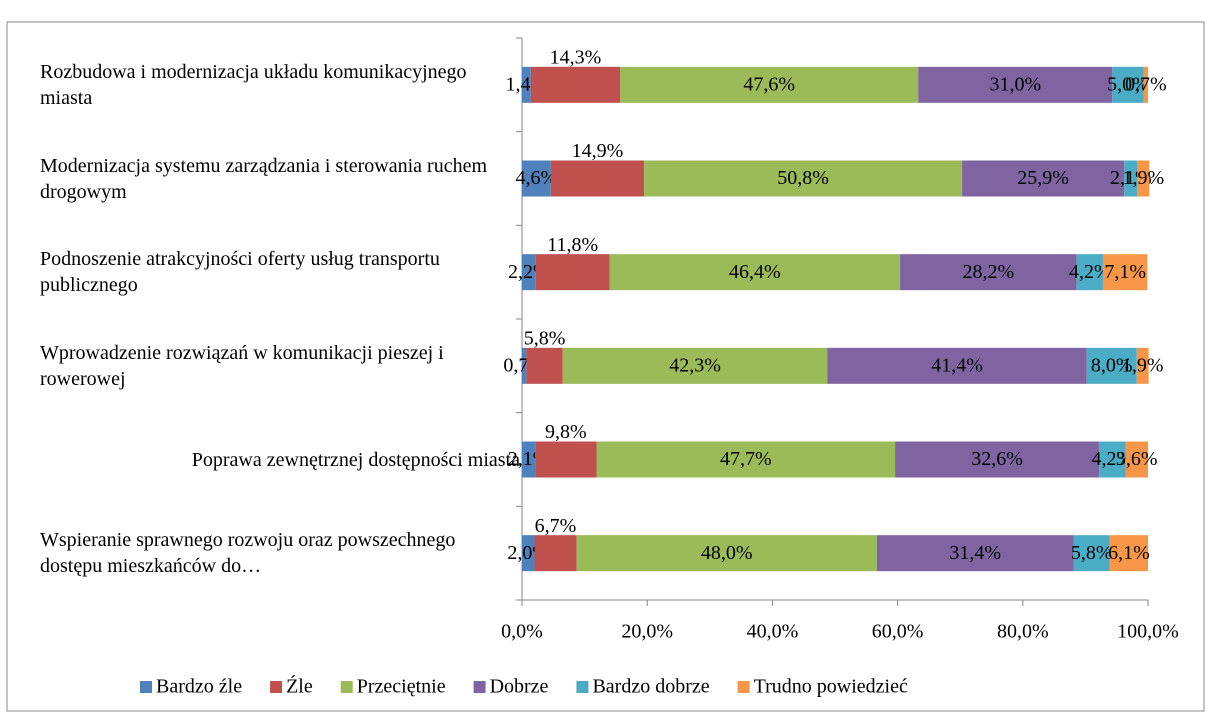 This screenshot has height=717, width=1210. I want to click on data-label: 48,0%, so click(727, 553).